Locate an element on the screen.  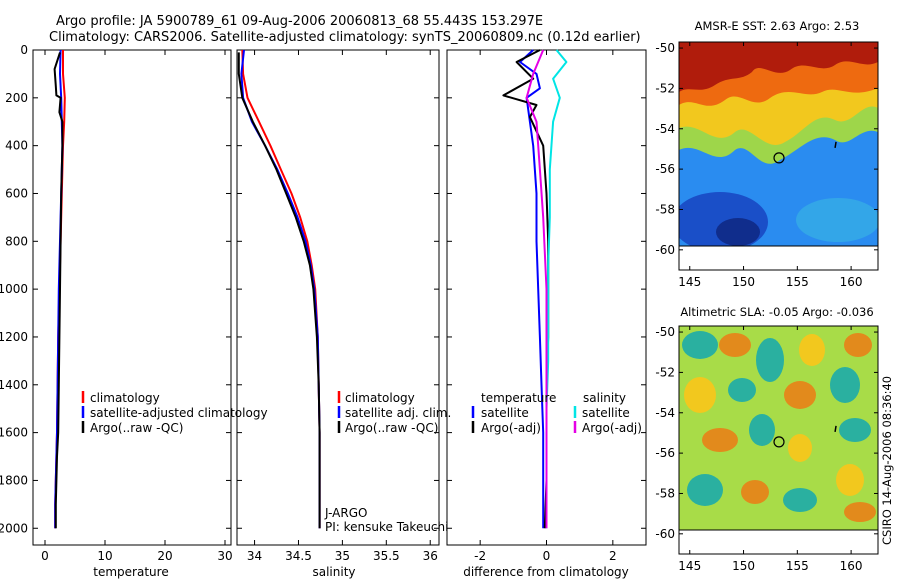
y-tick-label: 400 is located at coordinates (16, 146).